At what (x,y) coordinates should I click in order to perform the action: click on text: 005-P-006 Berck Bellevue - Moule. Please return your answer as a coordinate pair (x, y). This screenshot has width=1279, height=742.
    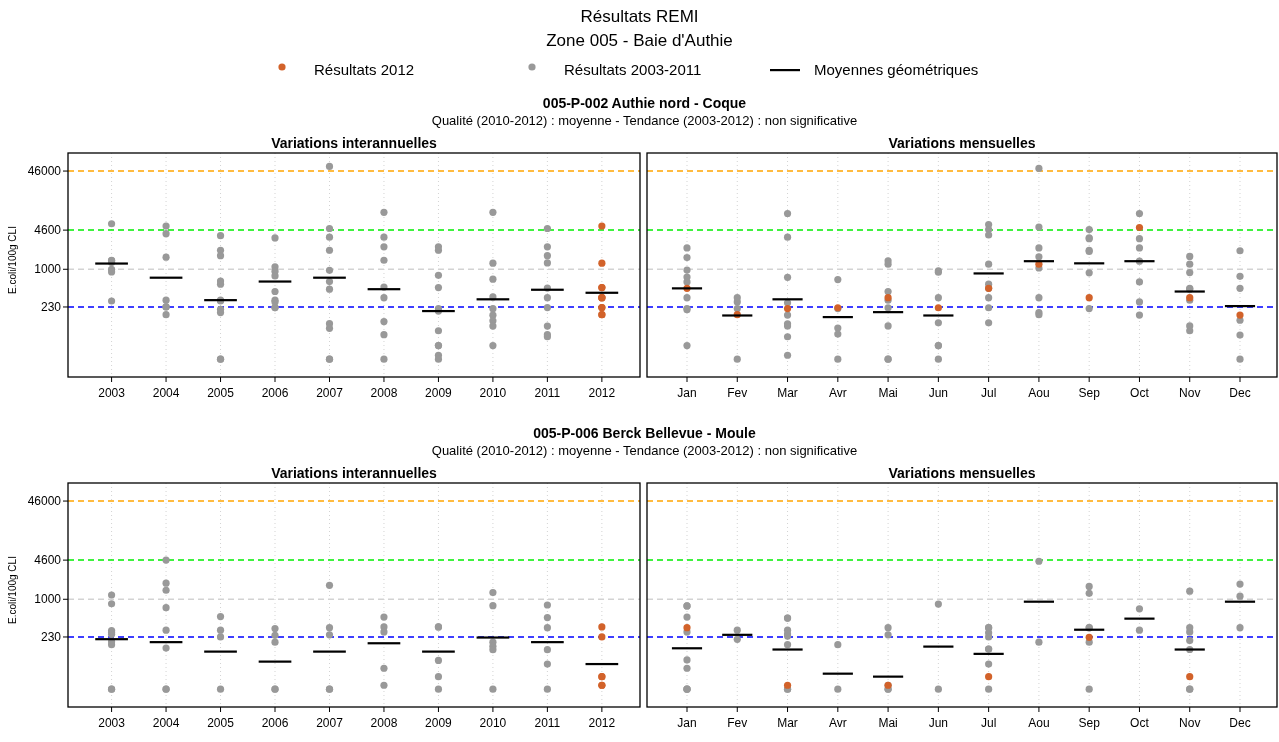
    Looking at the image, I should click on (644, 433).